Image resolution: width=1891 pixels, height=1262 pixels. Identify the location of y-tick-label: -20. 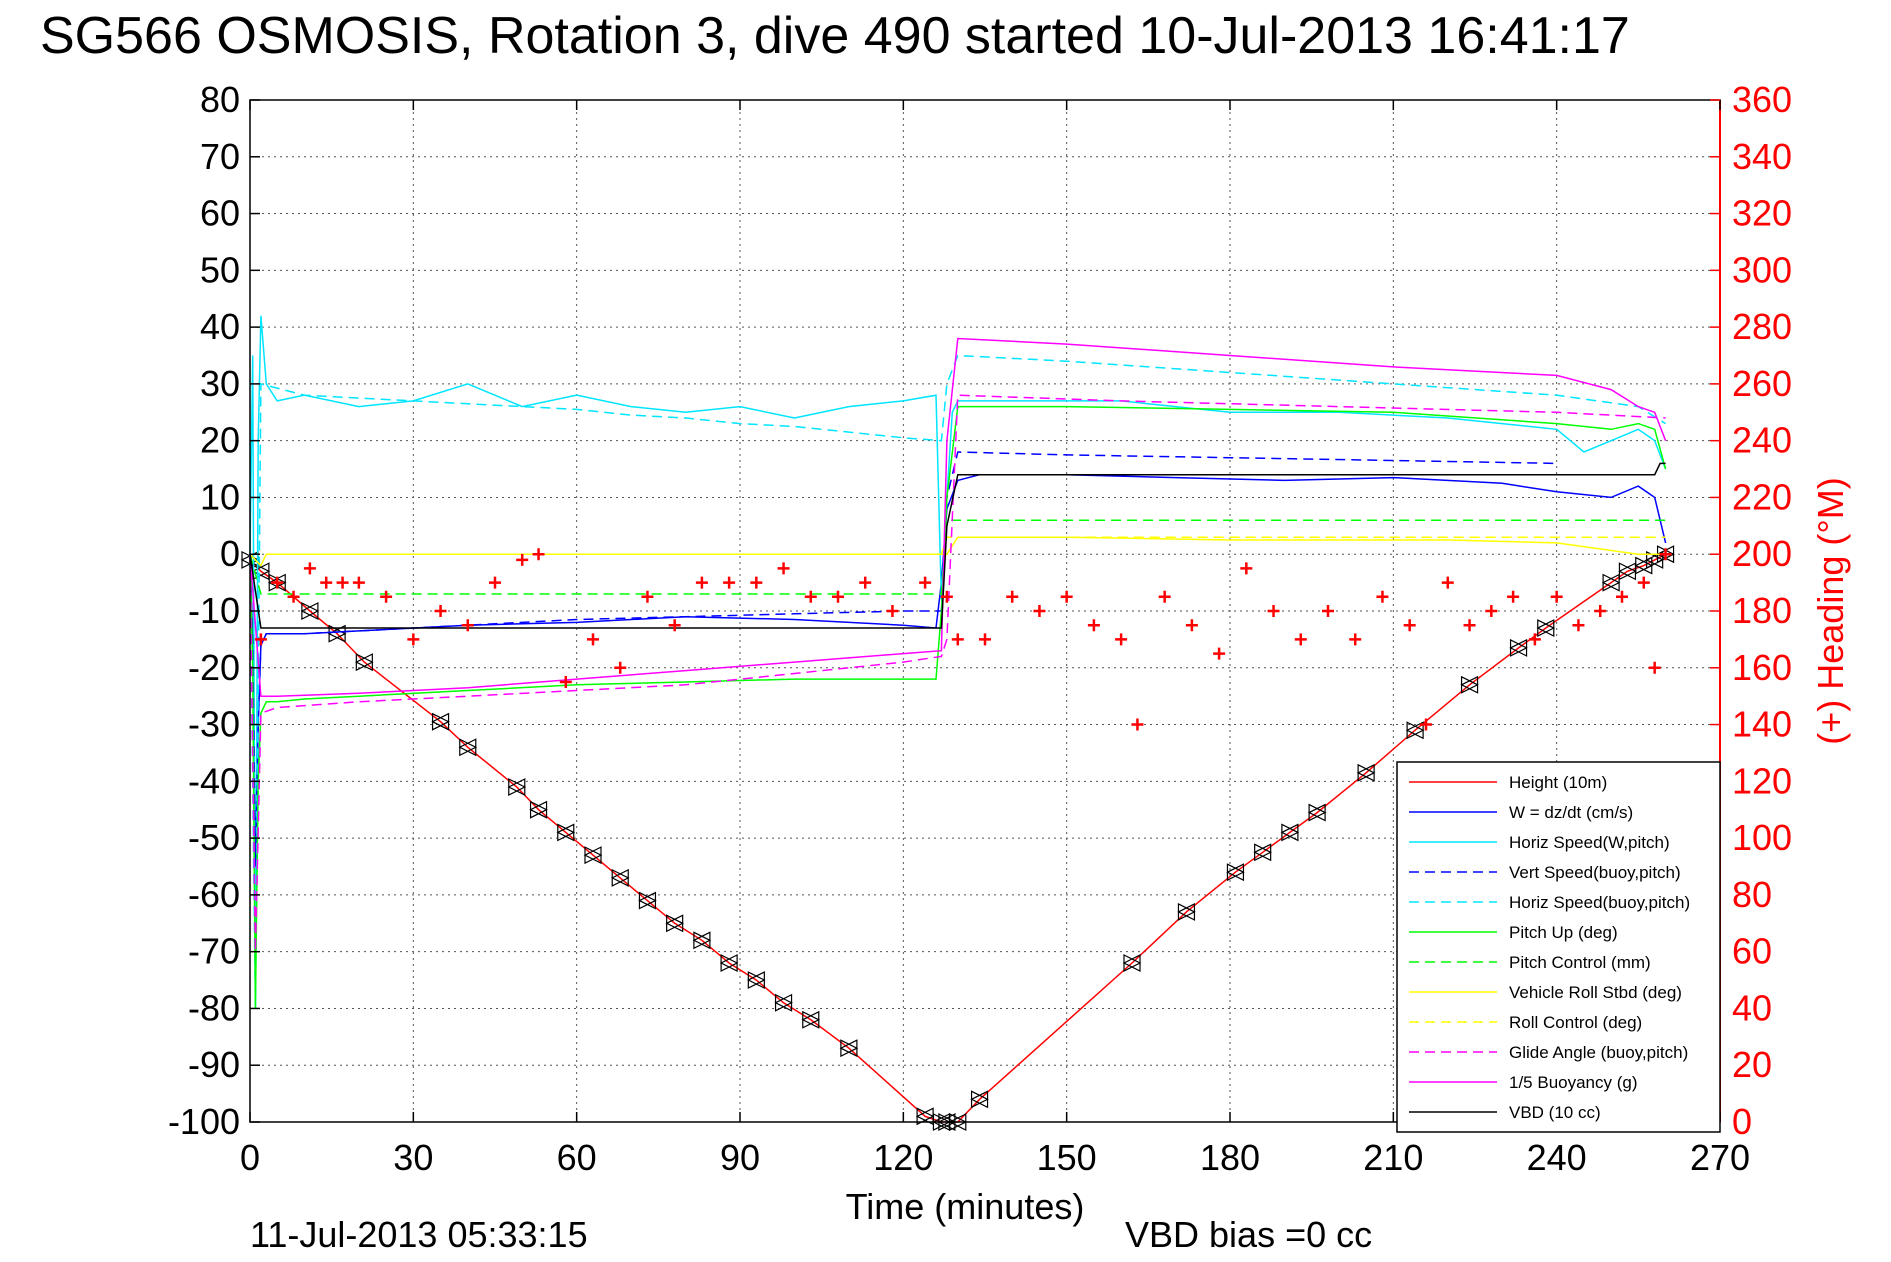
(214, 667).